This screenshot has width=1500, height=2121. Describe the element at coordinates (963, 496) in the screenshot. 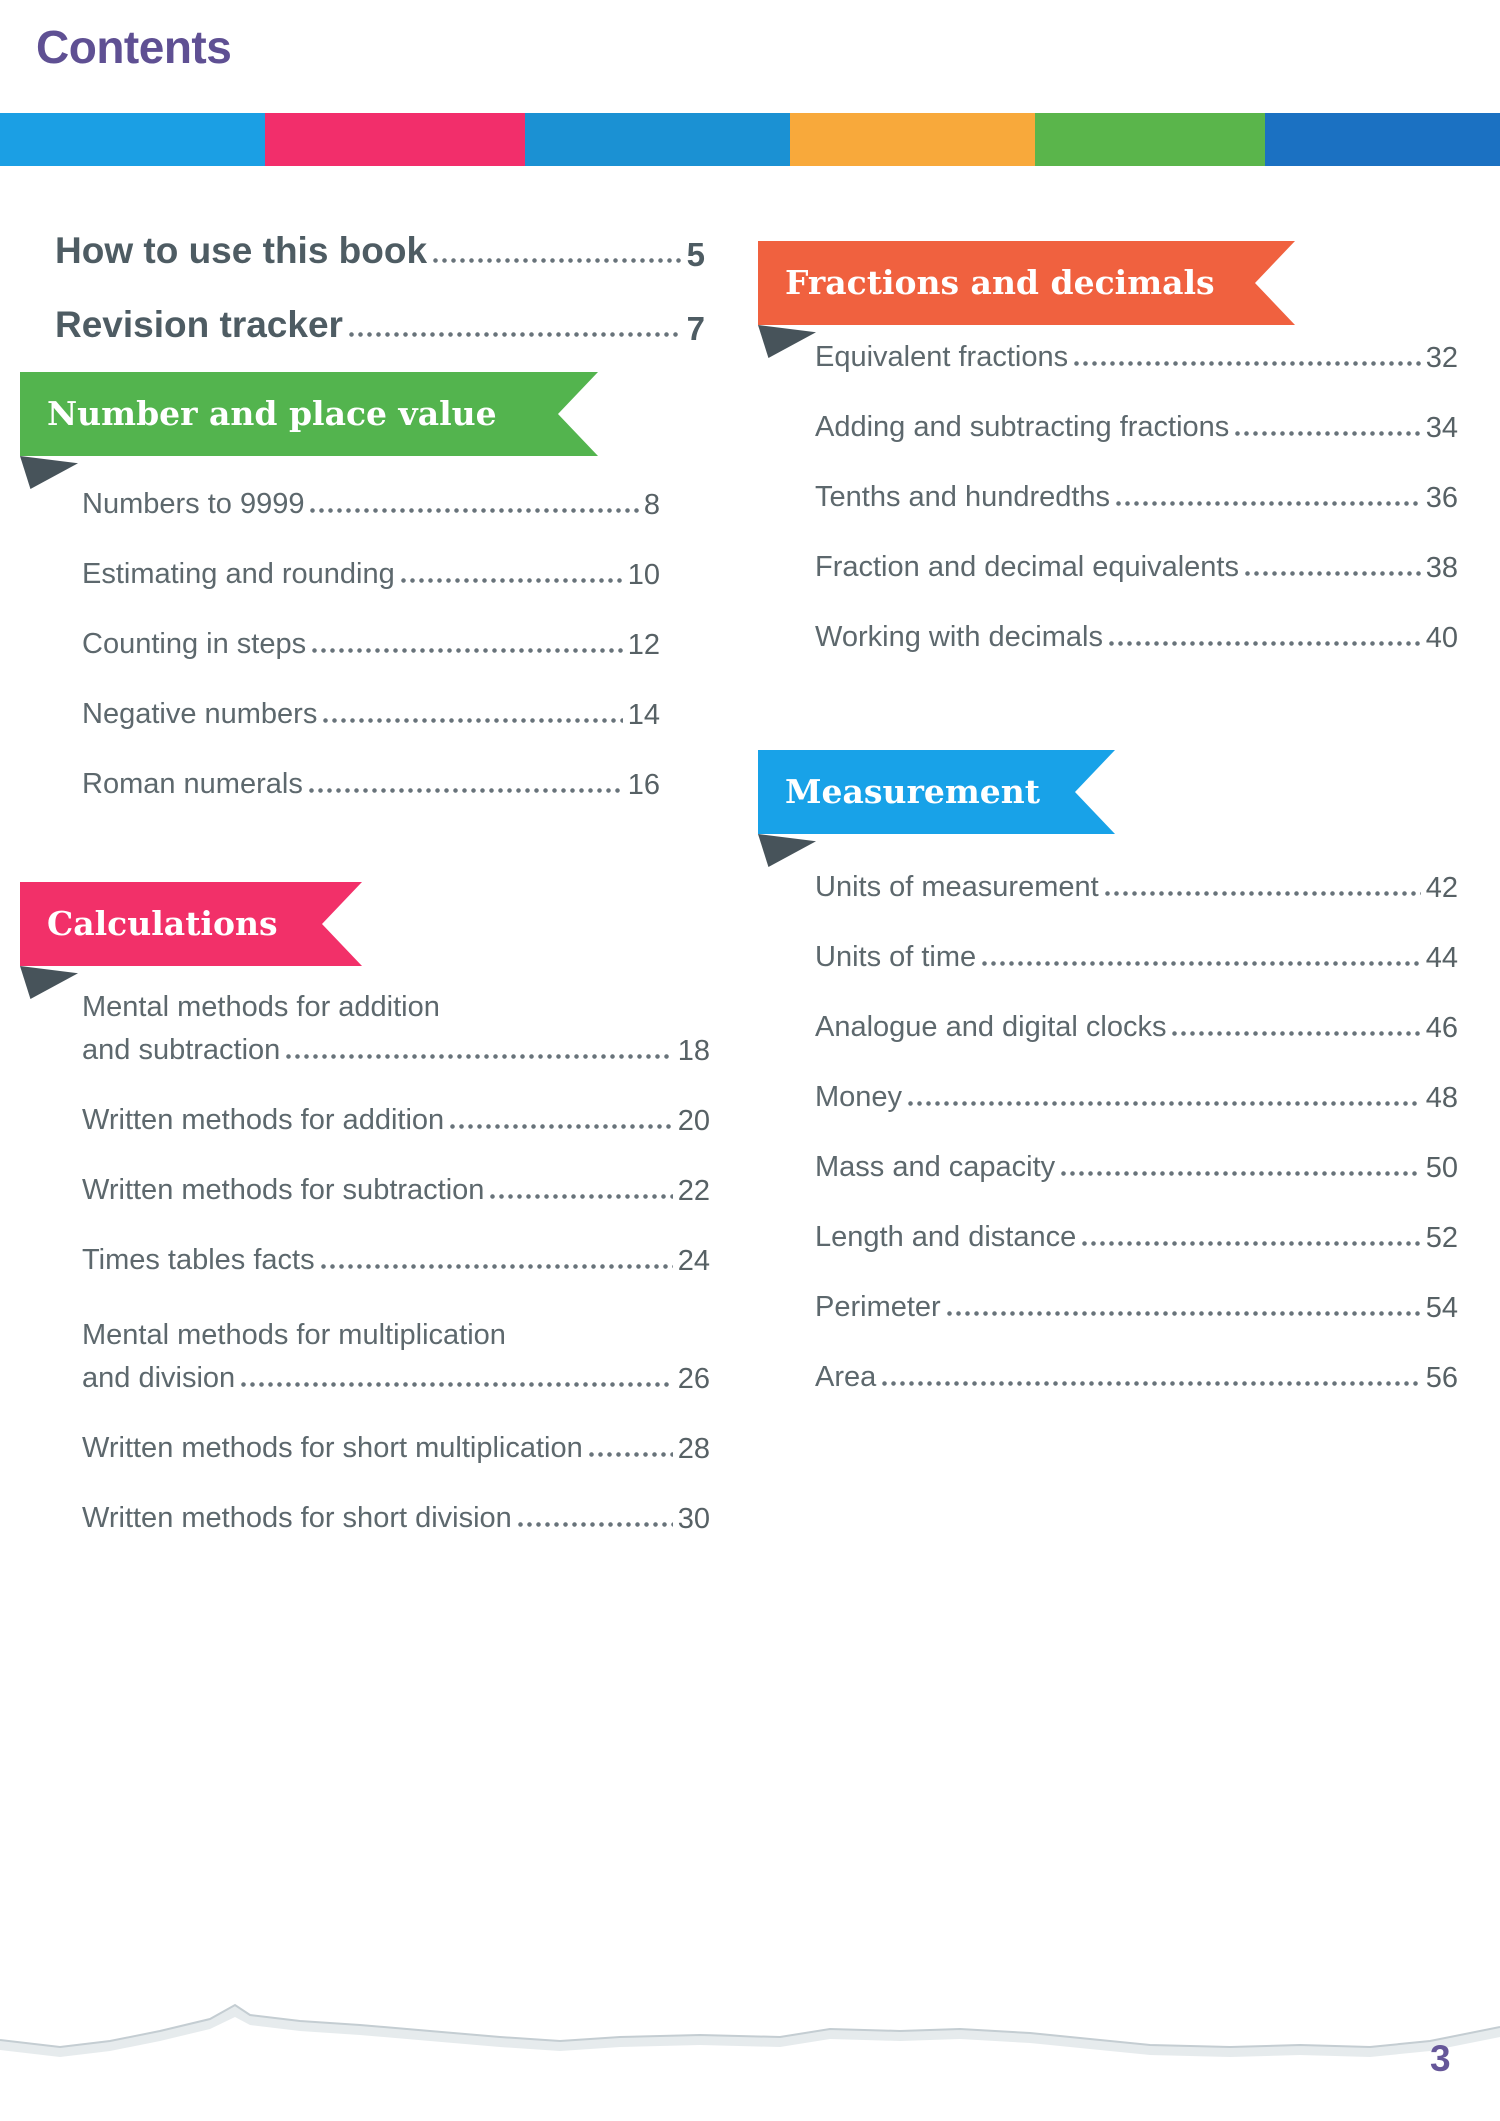

I see `toc-item-label: Tenths and hundredths` at that location.